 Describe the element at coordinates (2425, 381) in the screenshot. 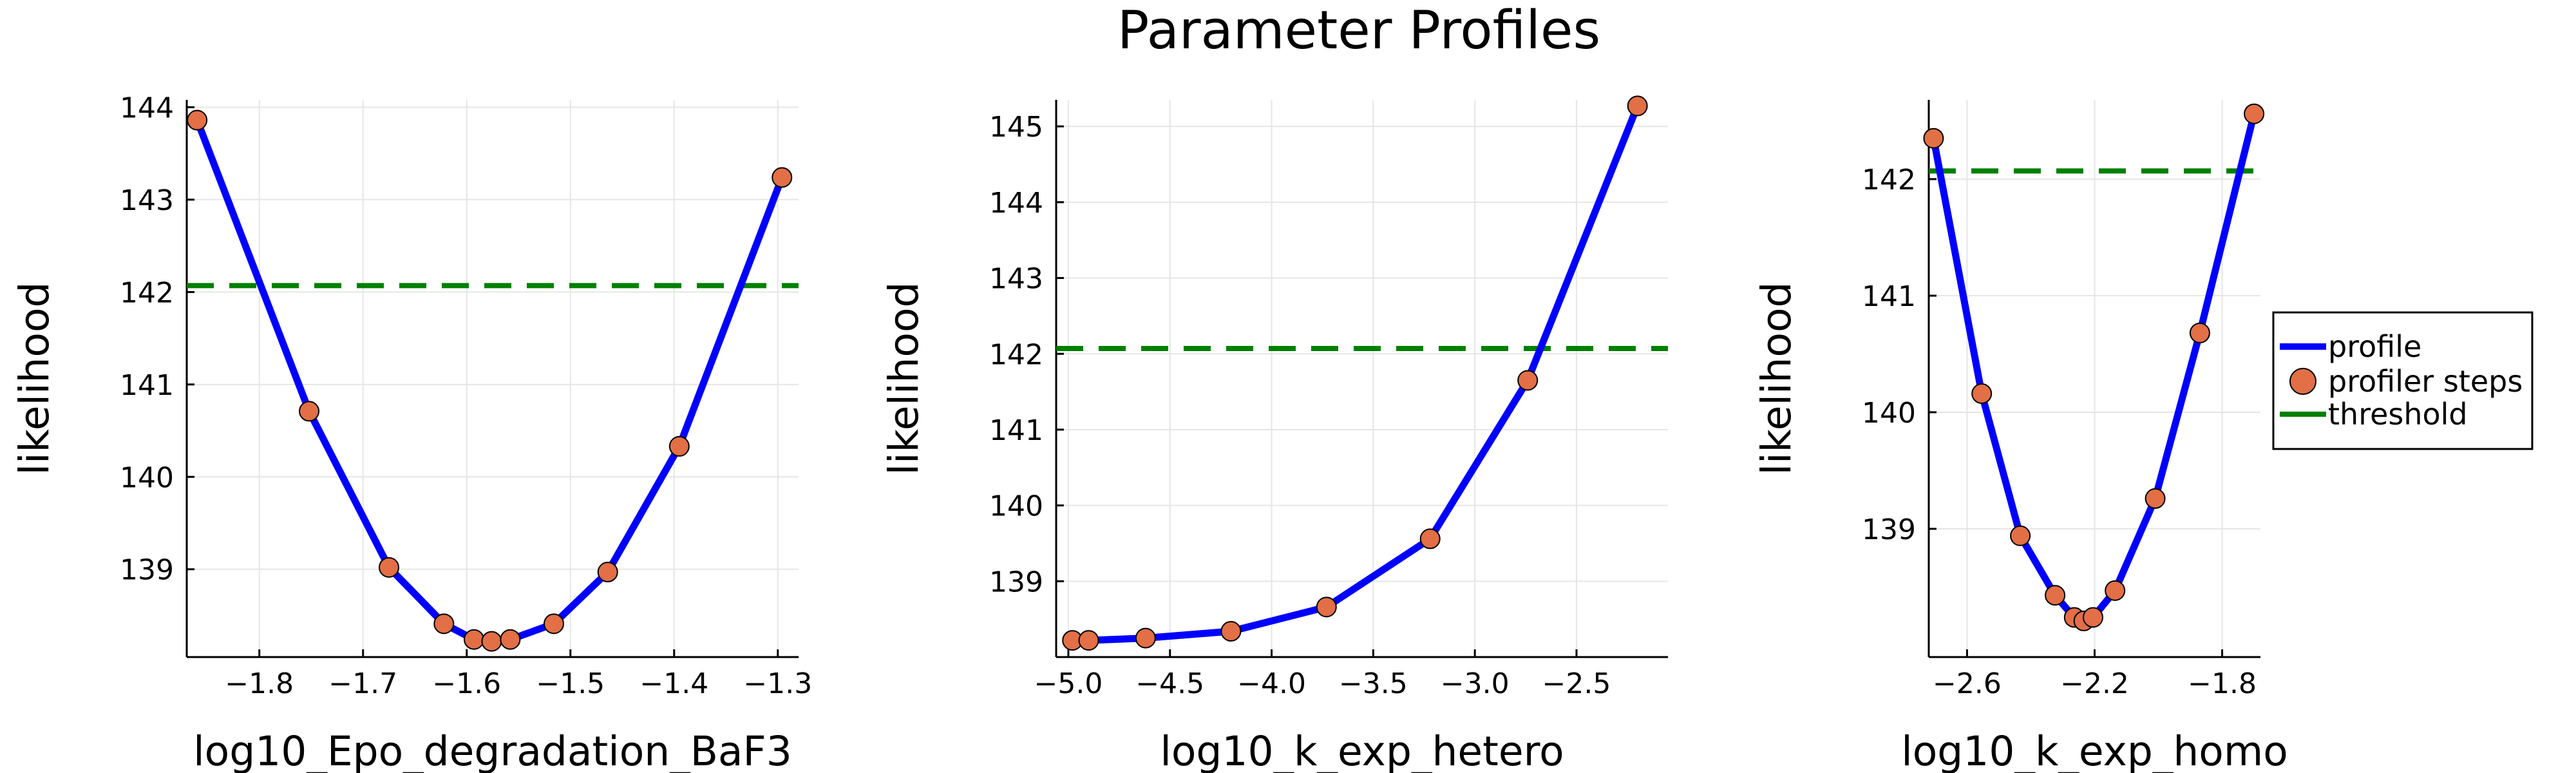

I see `legend-profiler-steps-label: profiler steps` at that location.